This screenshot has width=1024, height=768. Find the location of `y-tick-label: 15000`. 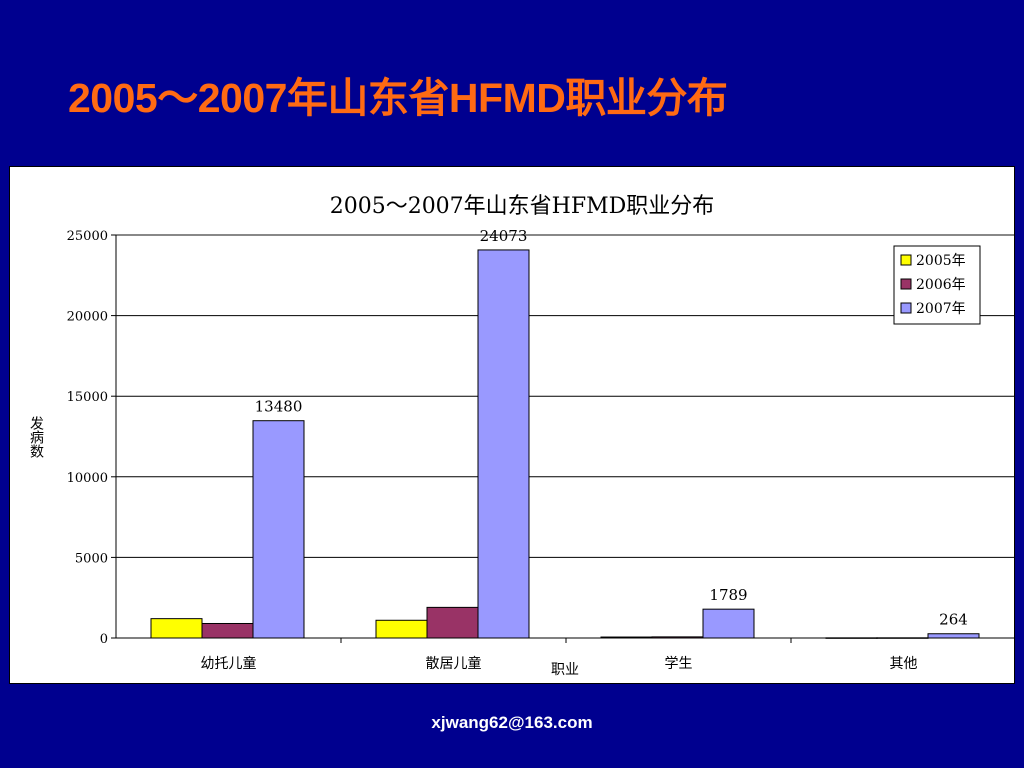

y-tick-label: 15000 is located at coordinates (87, 397).